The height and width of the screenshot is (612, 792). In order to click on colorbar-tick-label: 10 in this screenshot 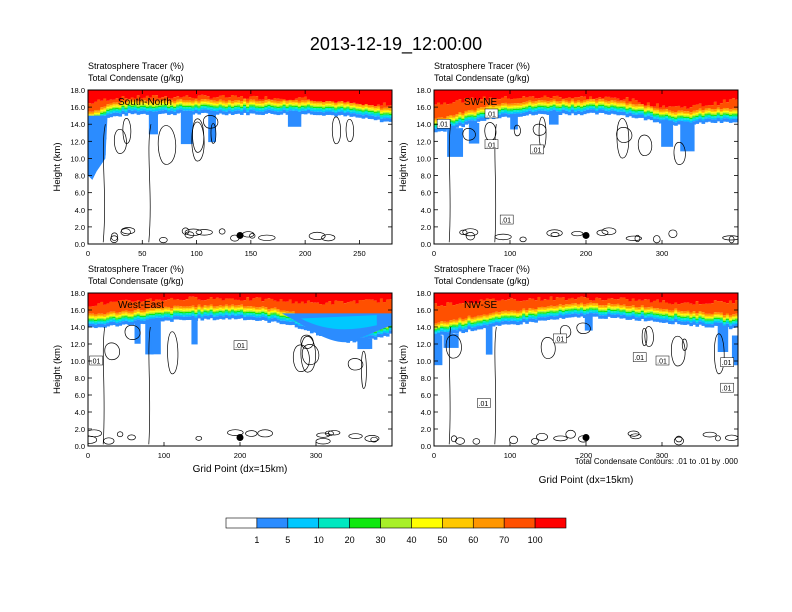, I will do `click(319, 540)`.